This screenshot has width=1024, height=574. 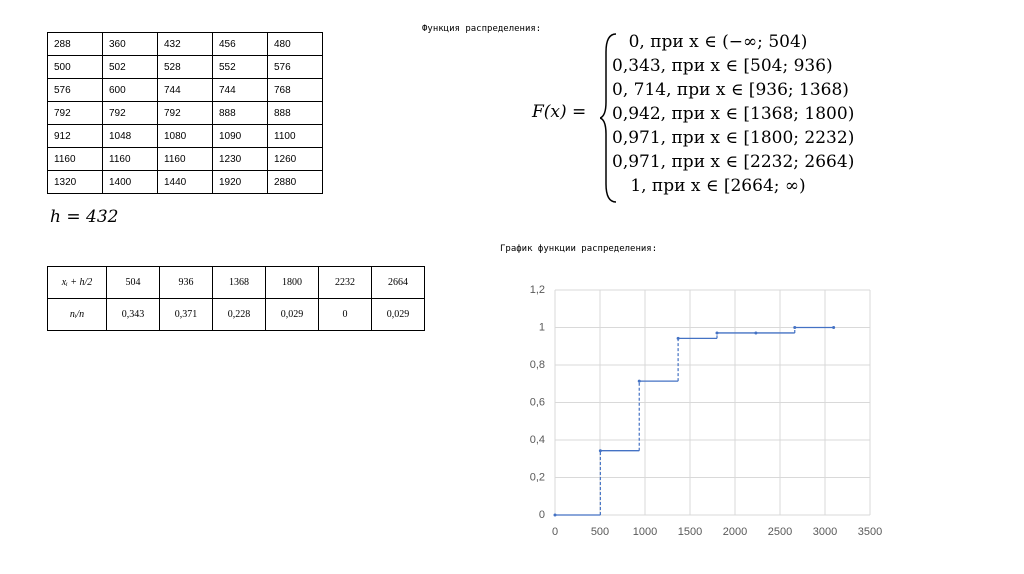 I want to click on table-row: 1320 1400 1440 1920 2880, so click(x=185, y=182).